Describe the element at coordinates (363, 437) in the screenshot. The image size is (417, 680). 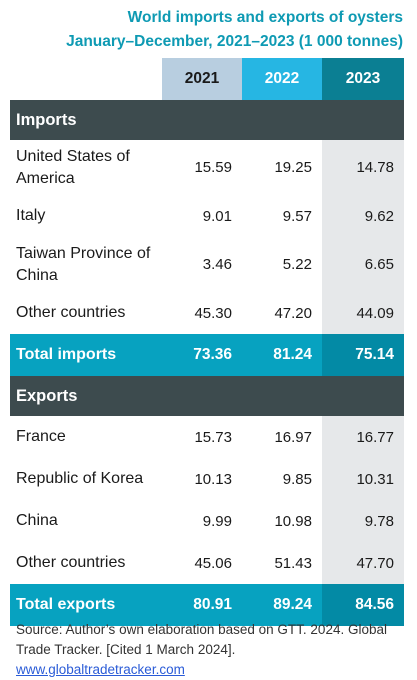
I see `cell-2023: 16.77` at that location.